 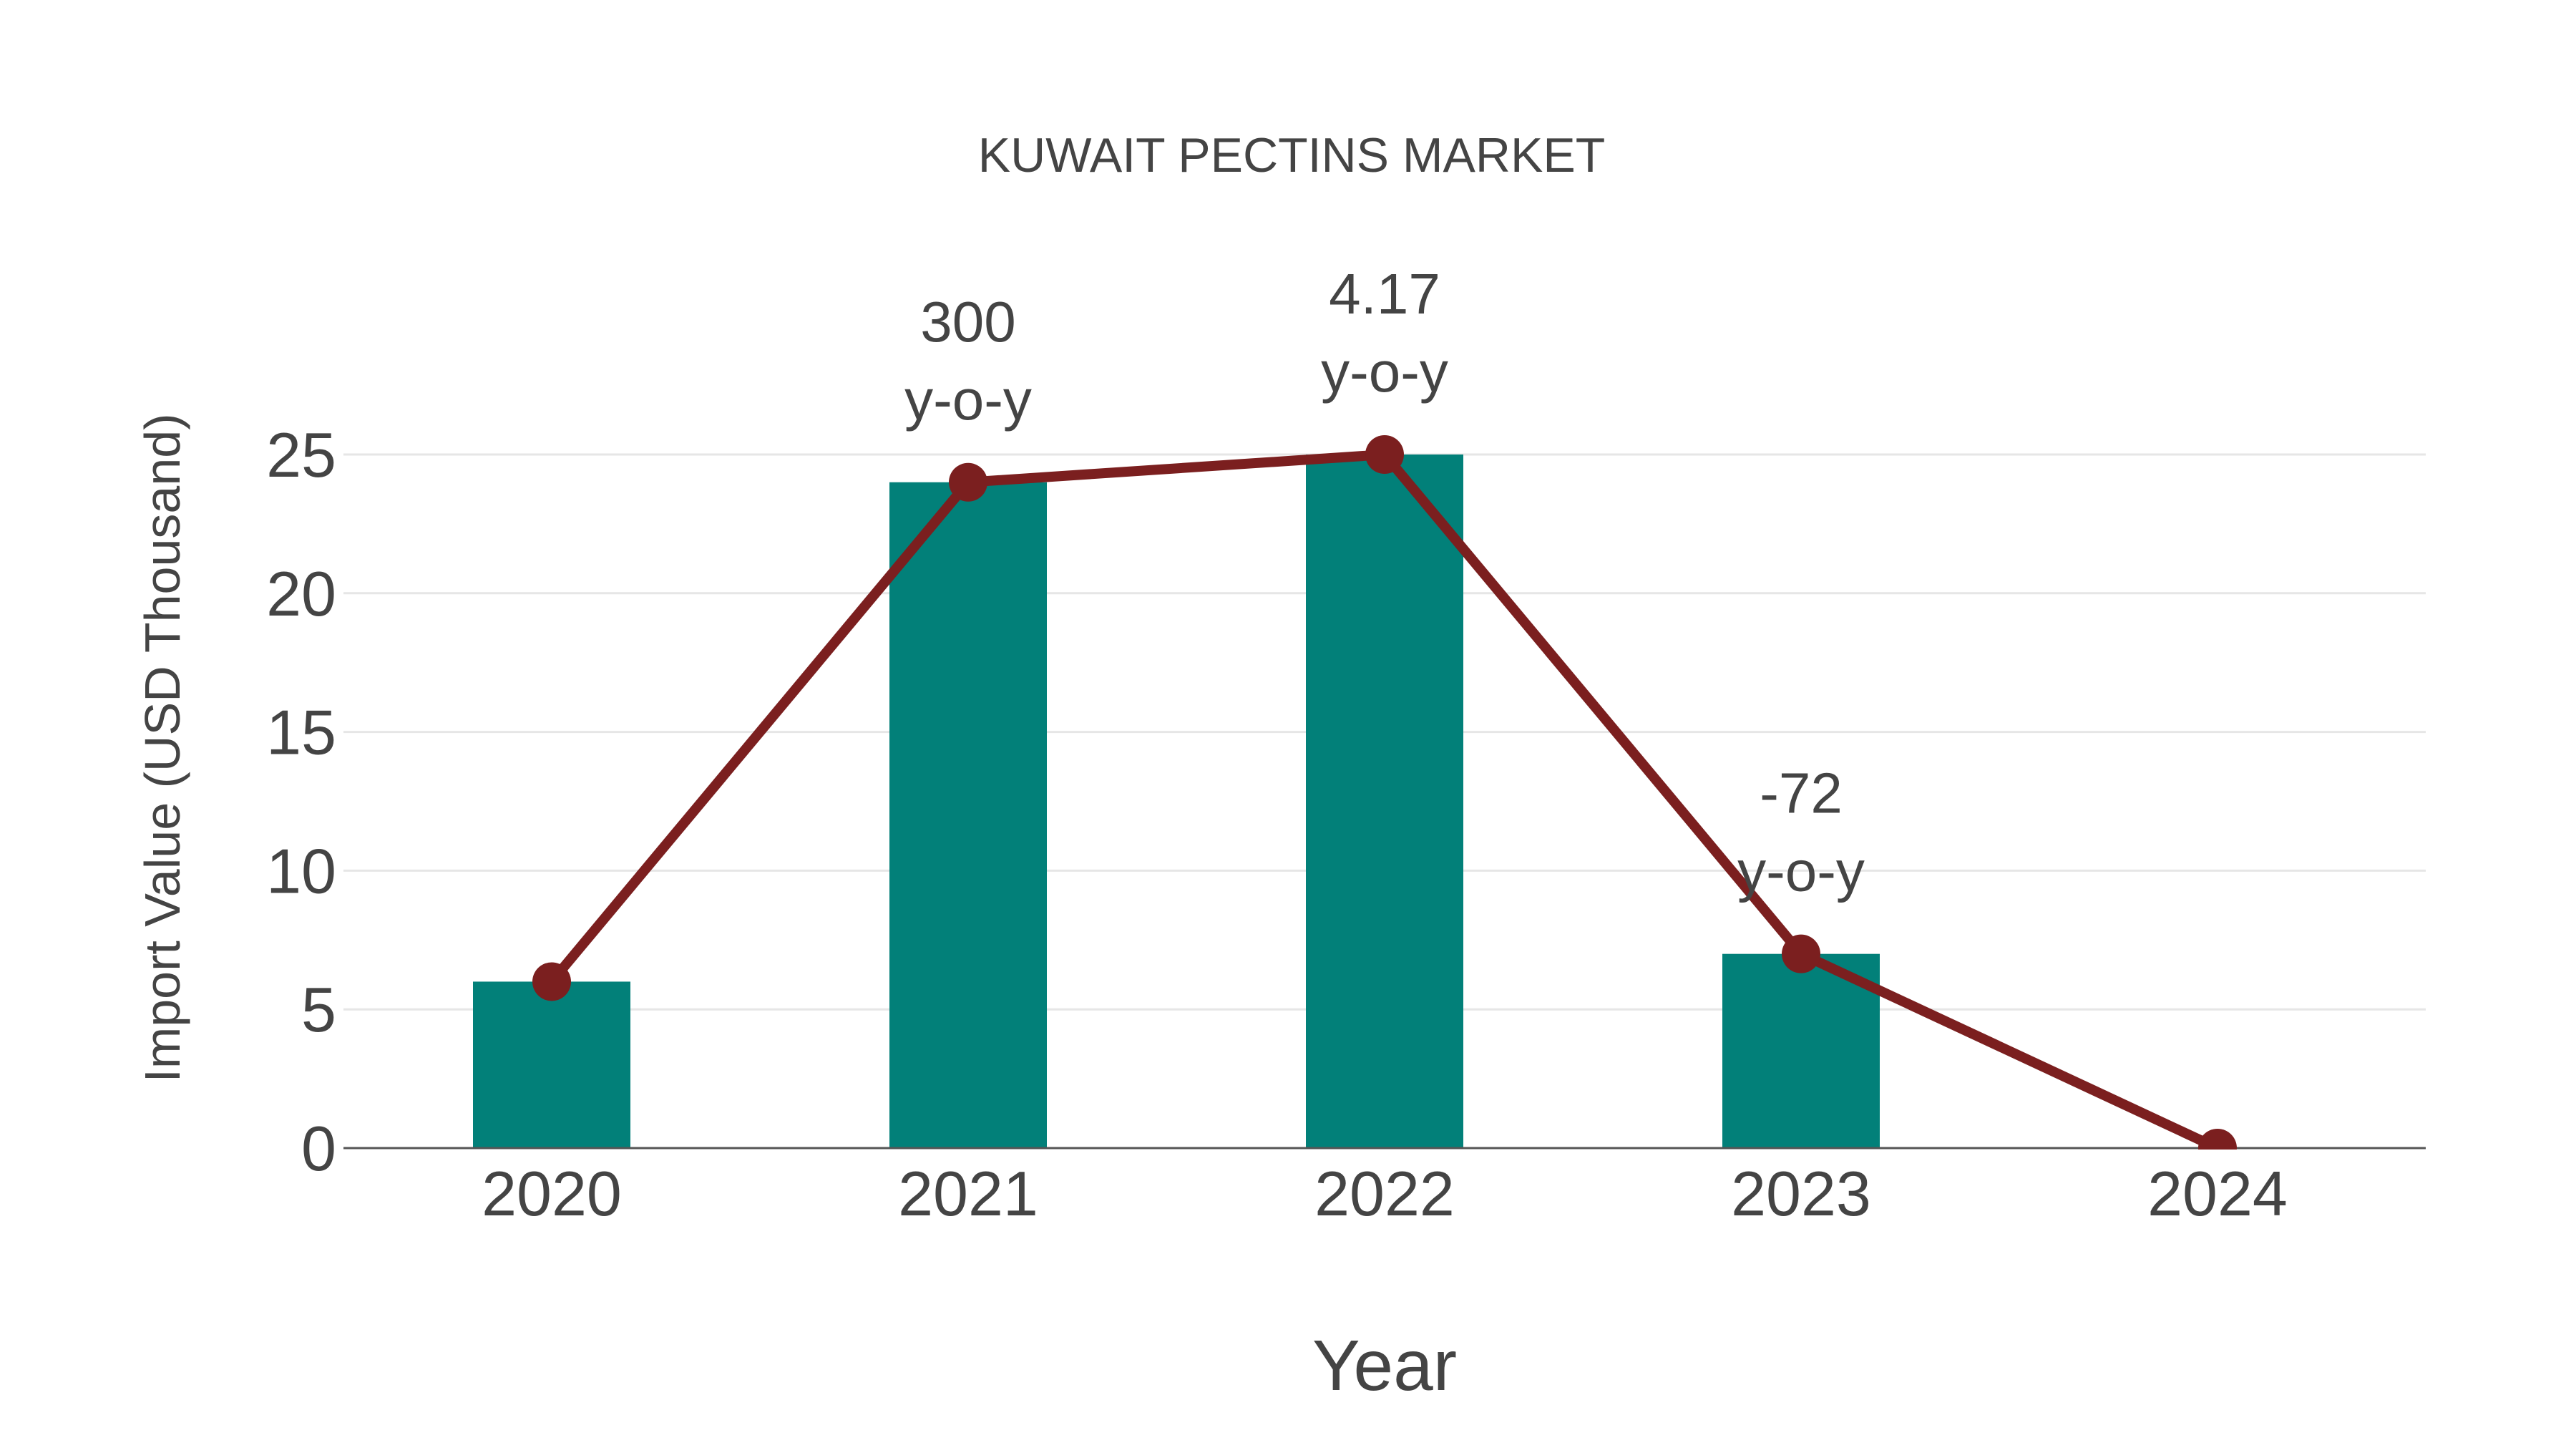 I want to click on x-axis-ticks: 2020 2021 2022 2023 2024, so click(x=1385, y=1193).